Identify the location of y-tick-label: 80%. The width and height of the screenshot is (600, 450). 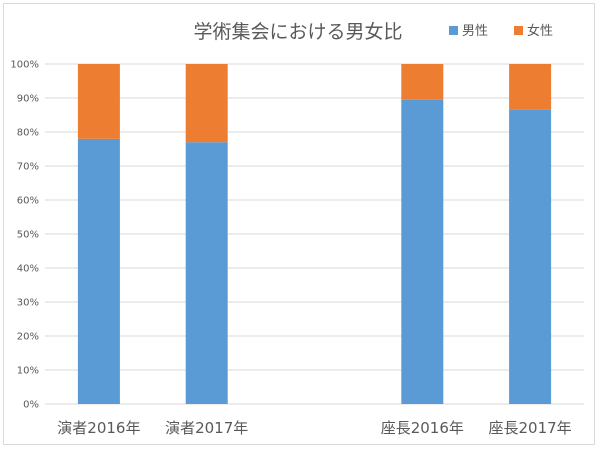
(28, 133).